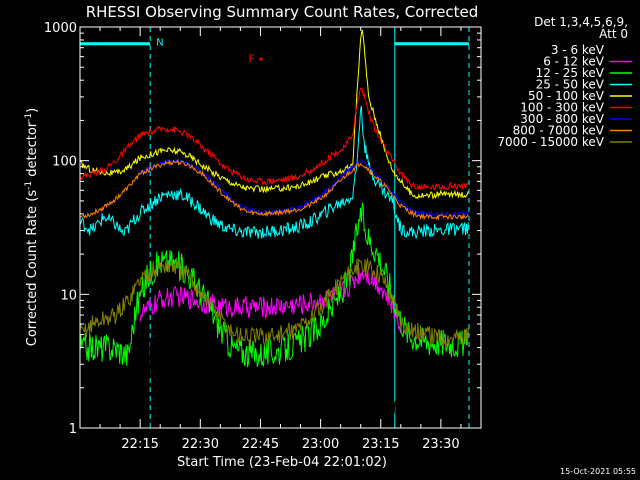  Describe the element at coordinates (574, 62) in the screenshot. I see `legend-entry-label: 6 - 12 keV` at that location.